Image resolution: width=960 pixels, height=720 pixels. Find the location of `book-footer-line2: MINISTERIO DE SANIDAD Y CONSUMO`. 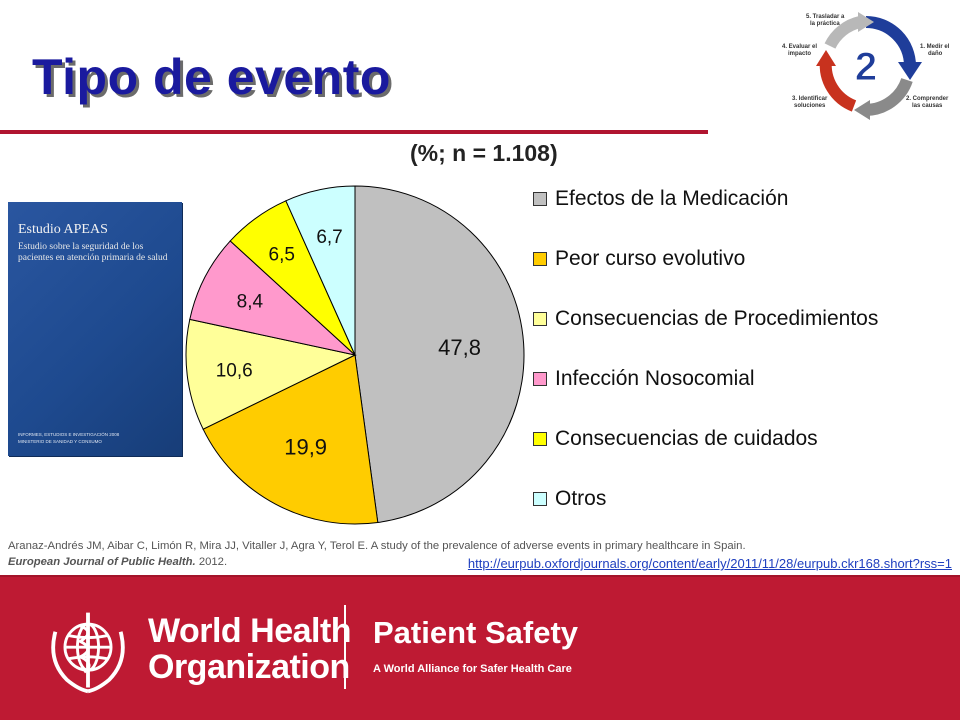

book-footer-line2: MINISTERIO DE SANIDAD Y CONSUMO is located at coordinates (60, 441).